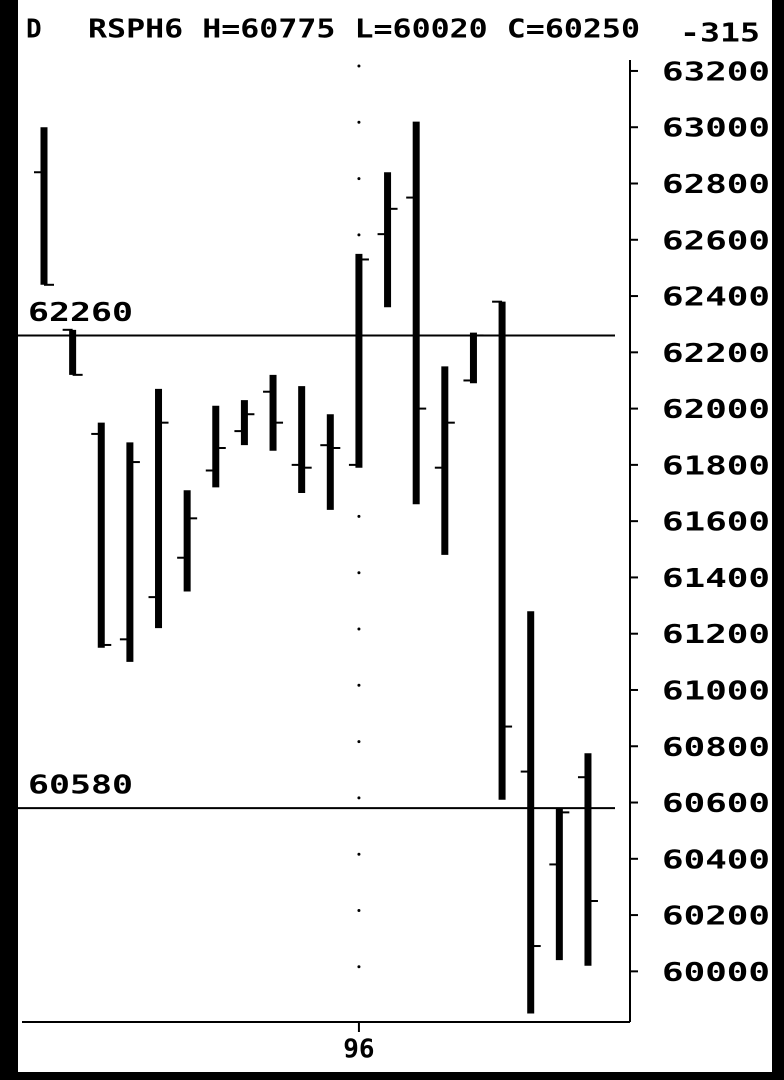 This screenshot has height=1080, width=784. Describe the element at coordinates (716, 72) in the screenshot. I see `y-tick-label: 63200` at that location.